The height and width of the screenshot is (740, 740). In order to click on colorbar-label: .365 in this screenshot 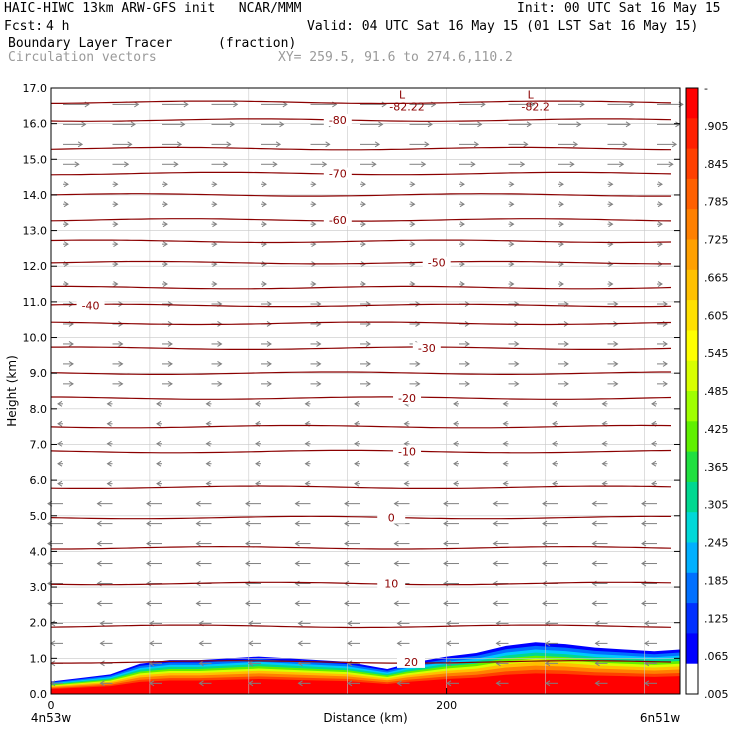, I will do `click(716, 467)`.